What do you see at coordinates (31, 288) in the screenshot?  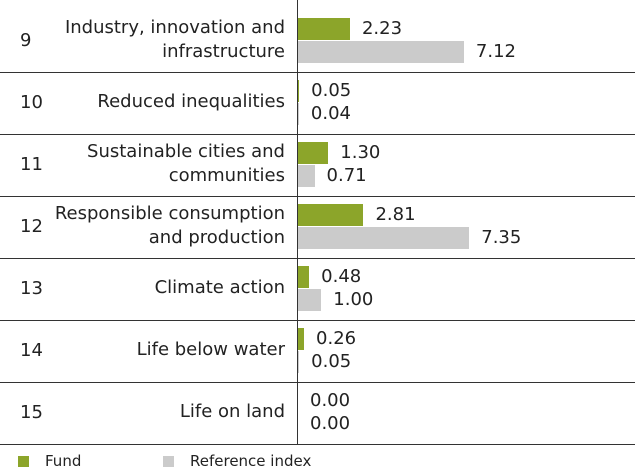 I see `row-number: 13` at bounding box center [31, 288].